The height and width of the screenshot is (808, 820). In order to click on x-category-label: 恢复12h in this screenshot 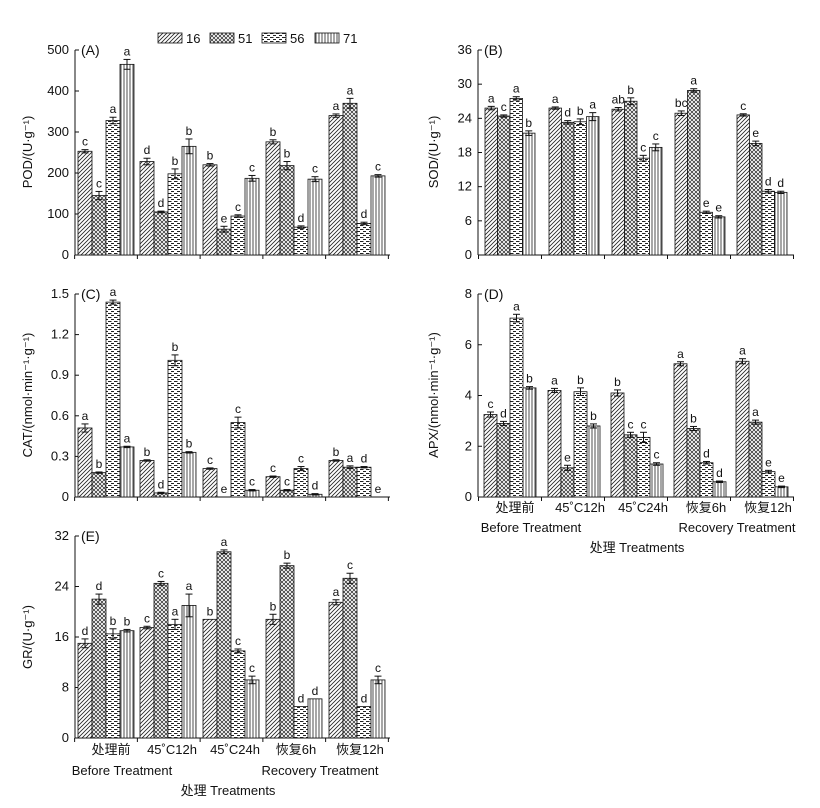, I will do `click(360, 749)`.